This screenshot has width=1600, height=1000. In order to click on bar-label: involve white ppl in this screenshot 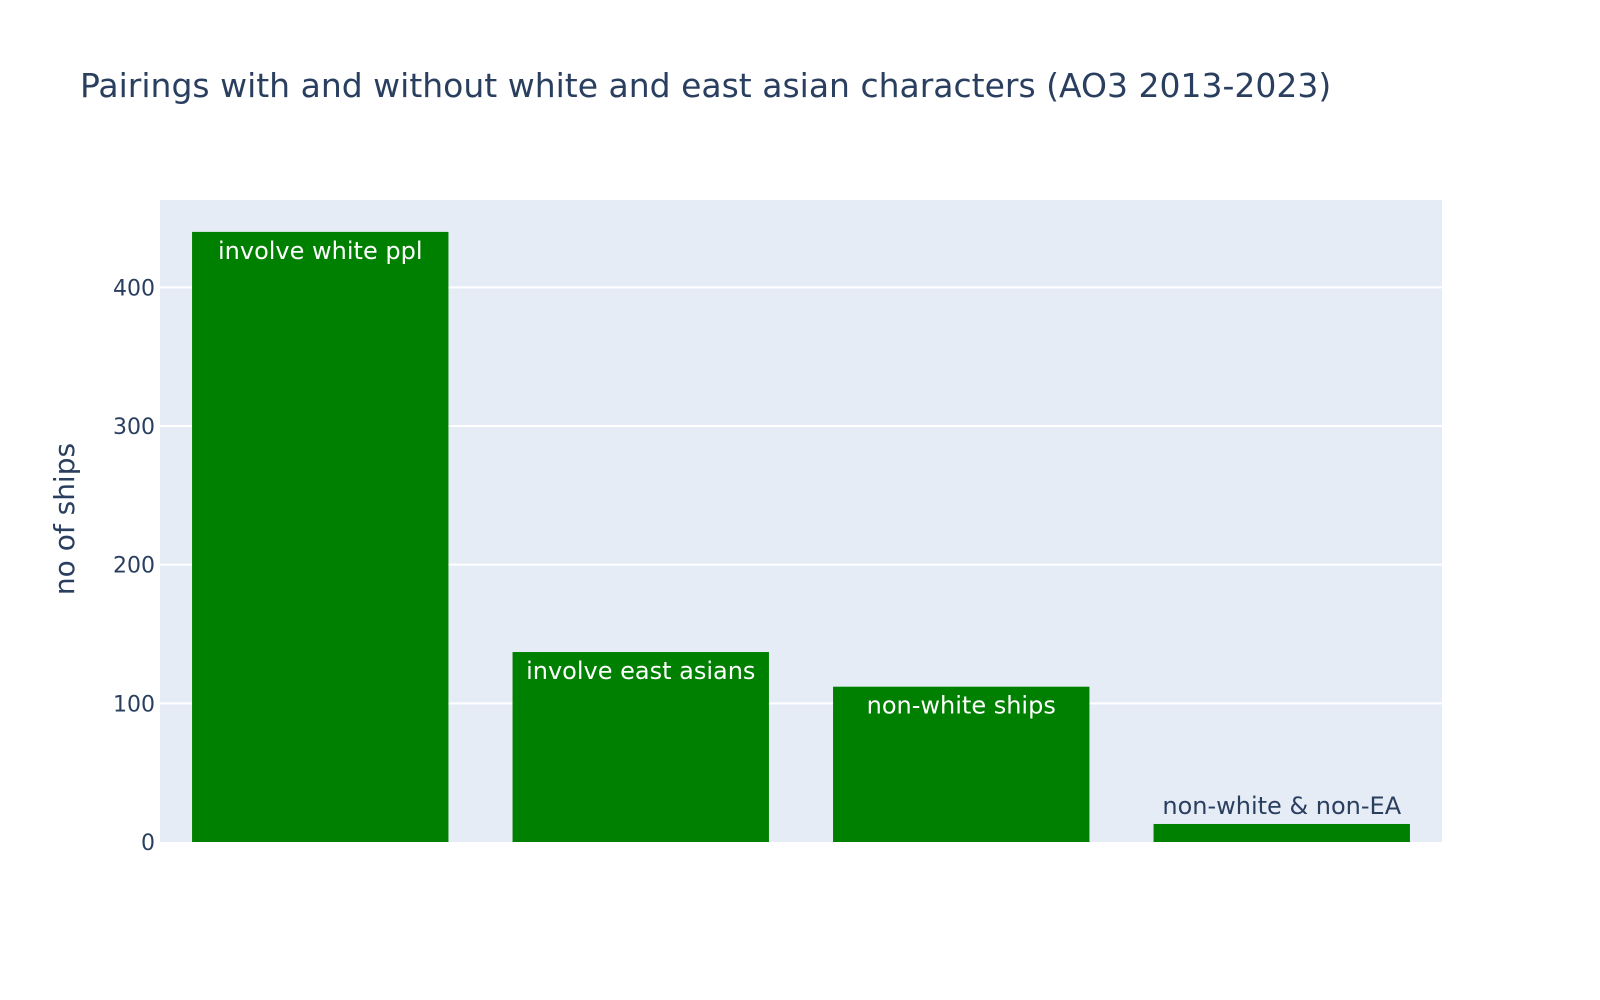, I will do `click(320, 251)`.